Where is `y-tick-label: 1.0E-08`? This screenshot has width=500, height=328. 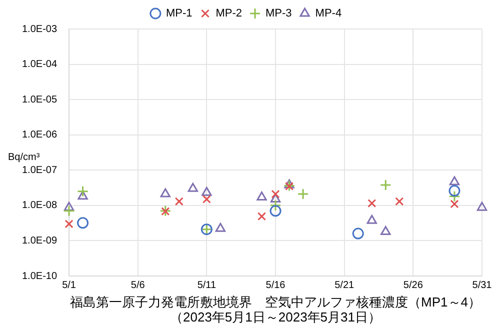 y-tick-label: 1.0E-08 is located at coordinates (40, 206).